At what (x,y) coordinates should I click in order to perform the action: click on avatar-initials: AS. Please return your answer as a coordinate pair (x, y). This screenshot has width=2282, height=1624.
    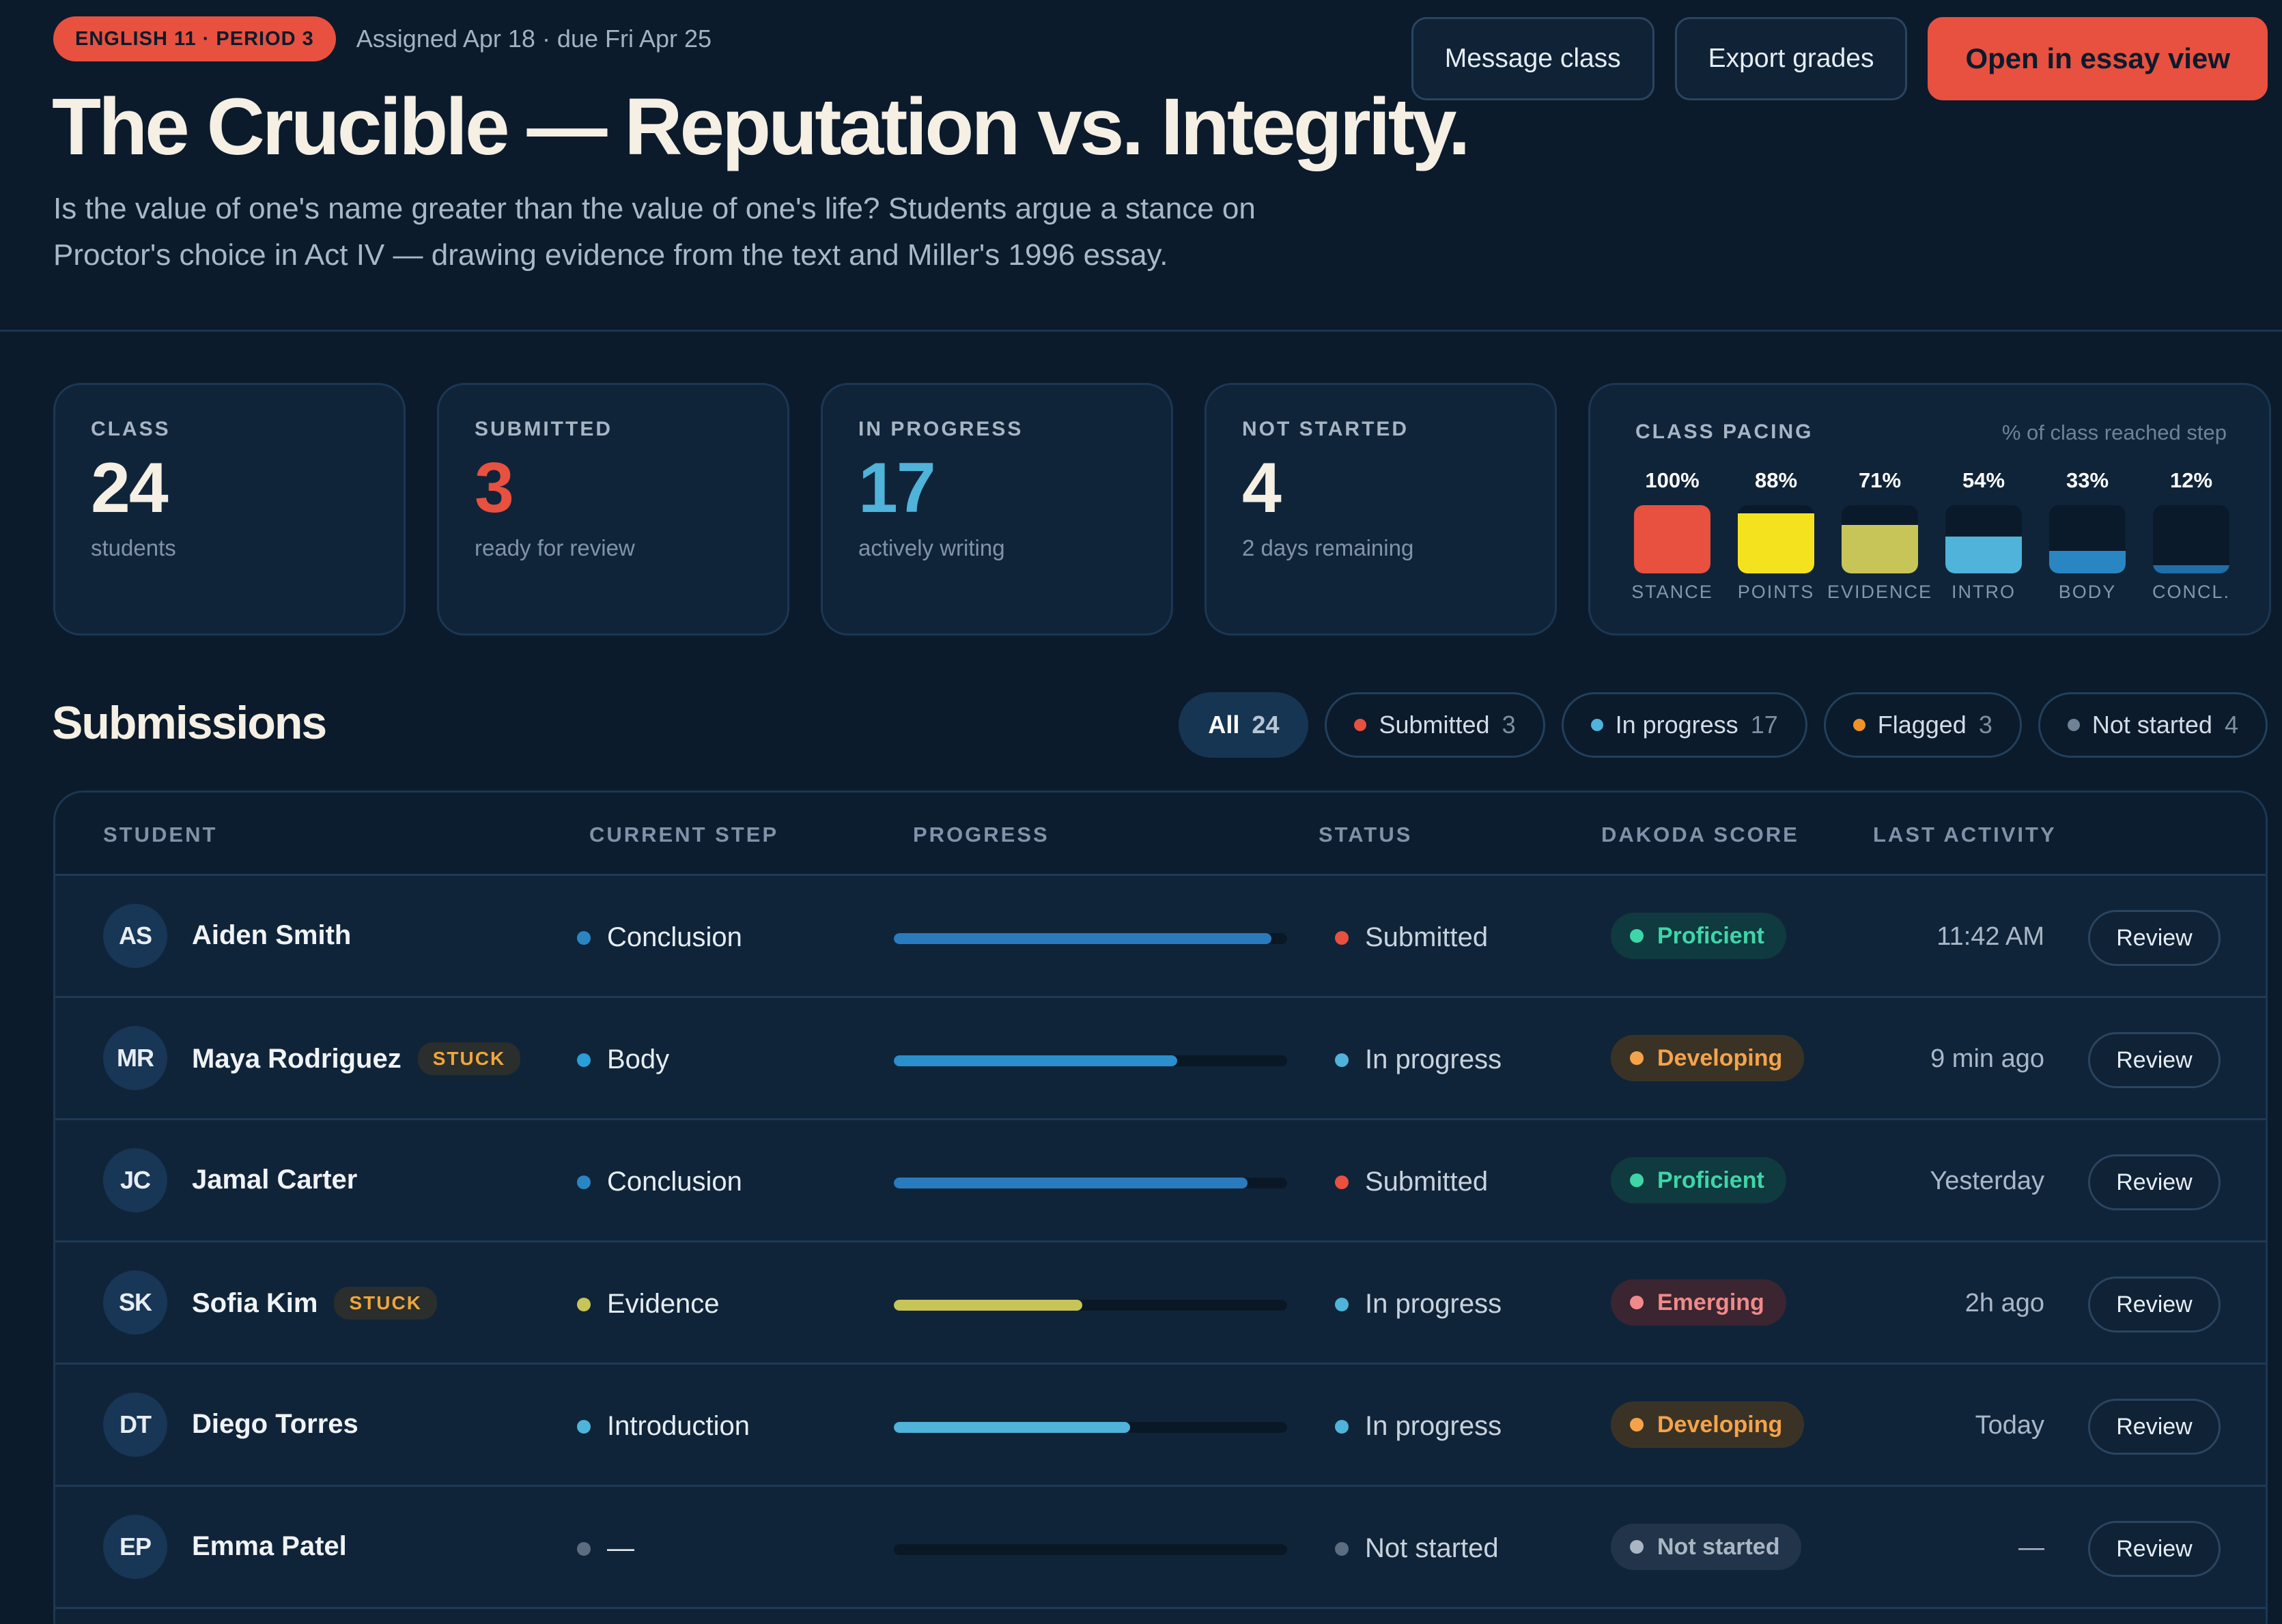
    Looking at the image, I should click on (135, 936).